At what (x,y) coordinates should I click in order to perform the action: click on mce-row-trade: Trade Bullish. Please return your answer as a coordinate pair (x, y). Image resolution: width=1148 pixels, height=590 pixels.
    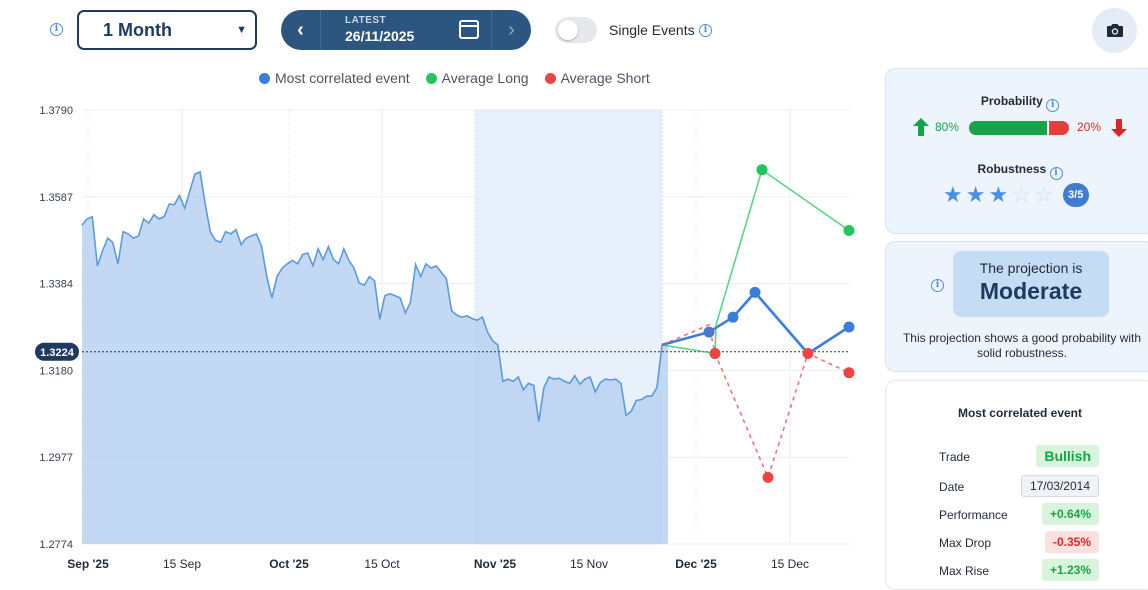
    Looking at the image, I should click on (1024, 456).